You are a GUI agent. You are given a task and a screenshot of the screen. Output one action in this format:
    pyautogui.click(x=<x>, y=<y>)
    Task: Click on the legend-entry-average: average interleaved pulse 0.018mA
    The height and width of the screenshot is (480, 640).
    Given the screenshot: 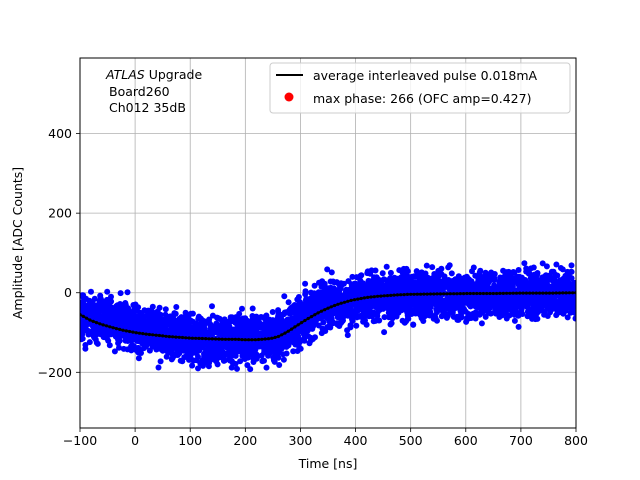 What is the action you would take?
    pyautogui.click(x=425, y=75)
    